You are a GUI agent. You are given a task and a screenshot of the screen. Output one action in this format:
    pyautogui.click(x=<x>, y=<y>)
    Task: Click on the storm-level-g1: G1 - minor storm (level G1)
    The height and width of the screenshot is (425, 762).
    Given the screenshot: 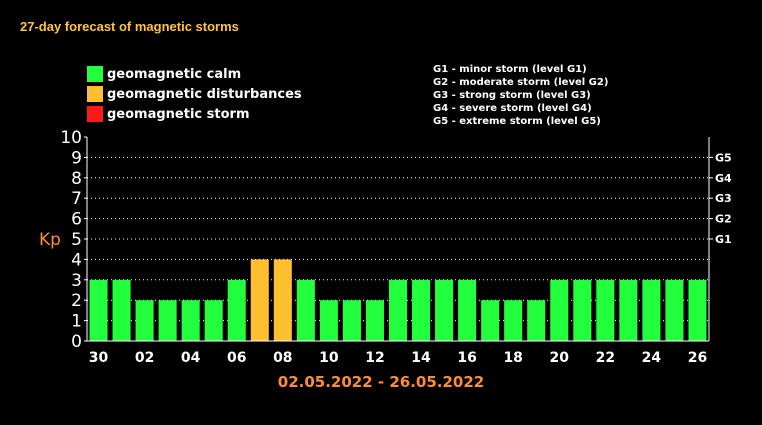 What is the action you would take?
    pyautogui.click(x=510, y=69)
    